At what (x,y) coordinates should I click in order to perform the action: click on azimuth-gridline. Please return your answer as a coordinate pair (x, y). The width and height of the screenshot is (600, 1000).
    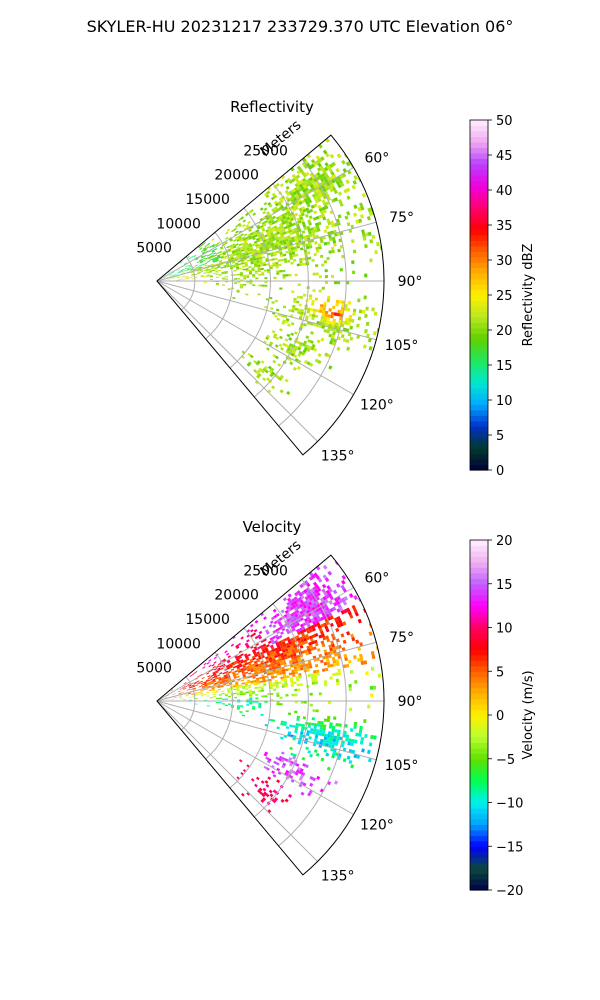
    Looking at the image, I should click on (255, 644).